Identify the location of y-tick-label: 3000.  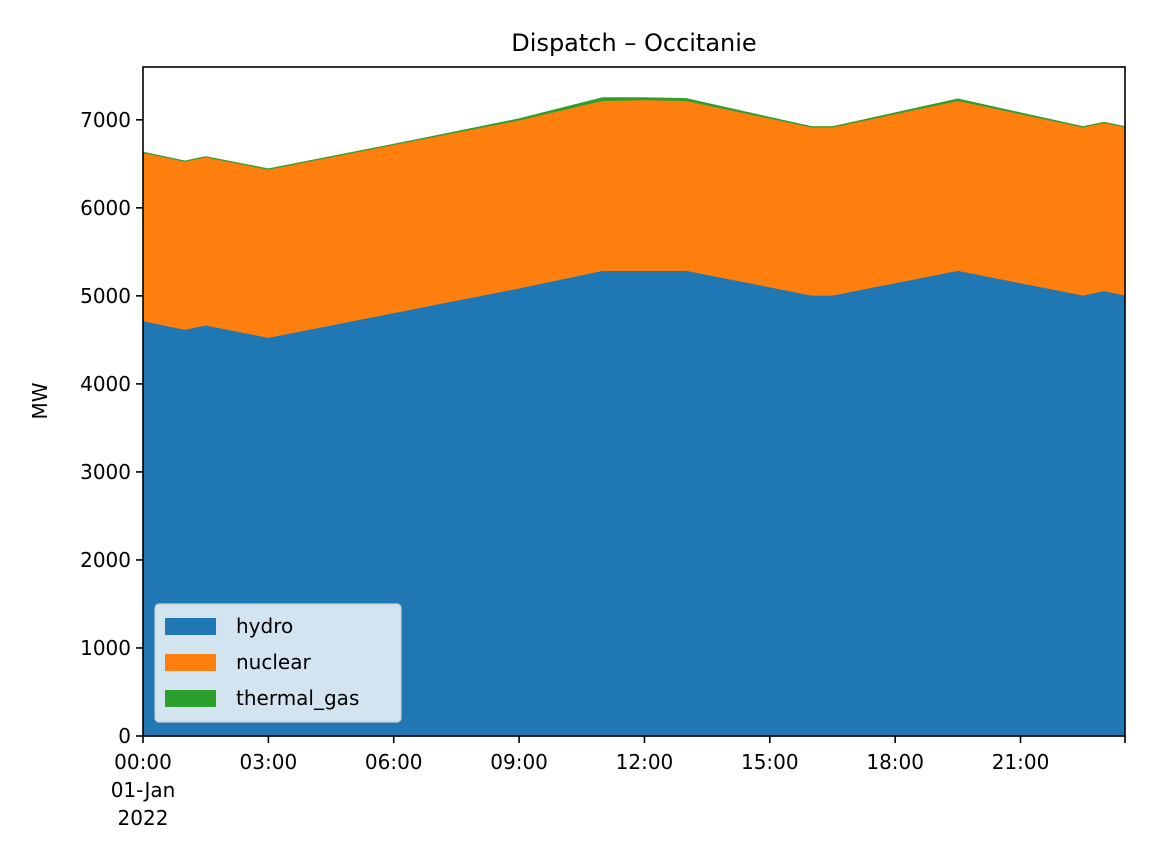
(105, 472).